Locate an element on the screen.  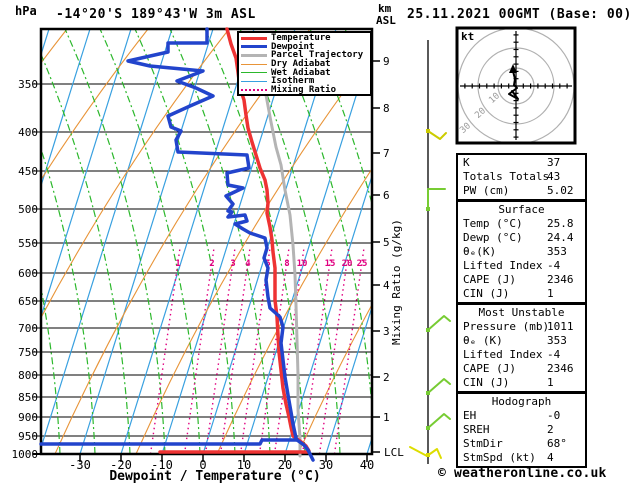
table-row-value: 2346 is located at coordinates (560, 279).